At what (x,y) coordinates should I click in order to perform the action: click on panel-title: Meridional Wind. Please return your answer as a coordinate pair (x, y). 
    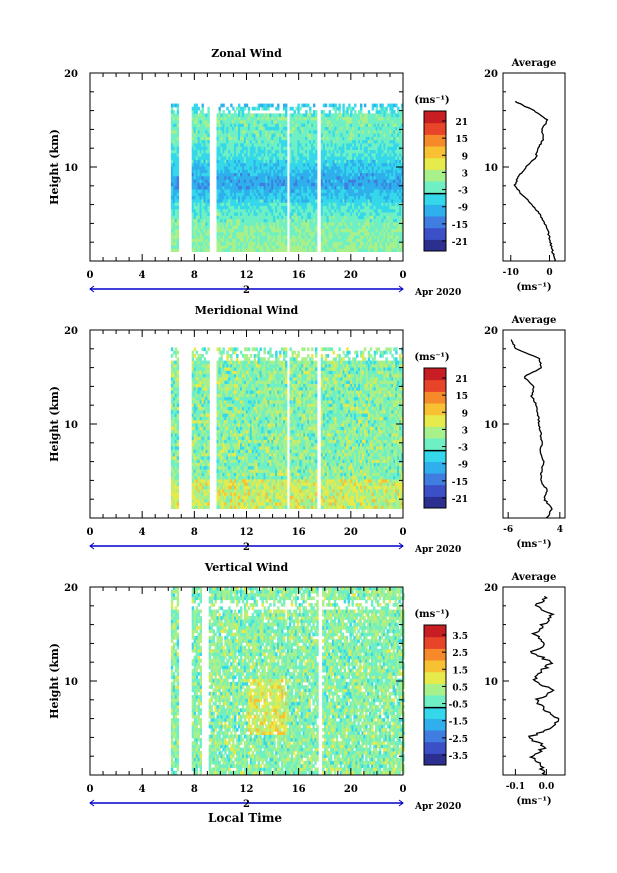
    Looking at the image, I should click on (247, 310).